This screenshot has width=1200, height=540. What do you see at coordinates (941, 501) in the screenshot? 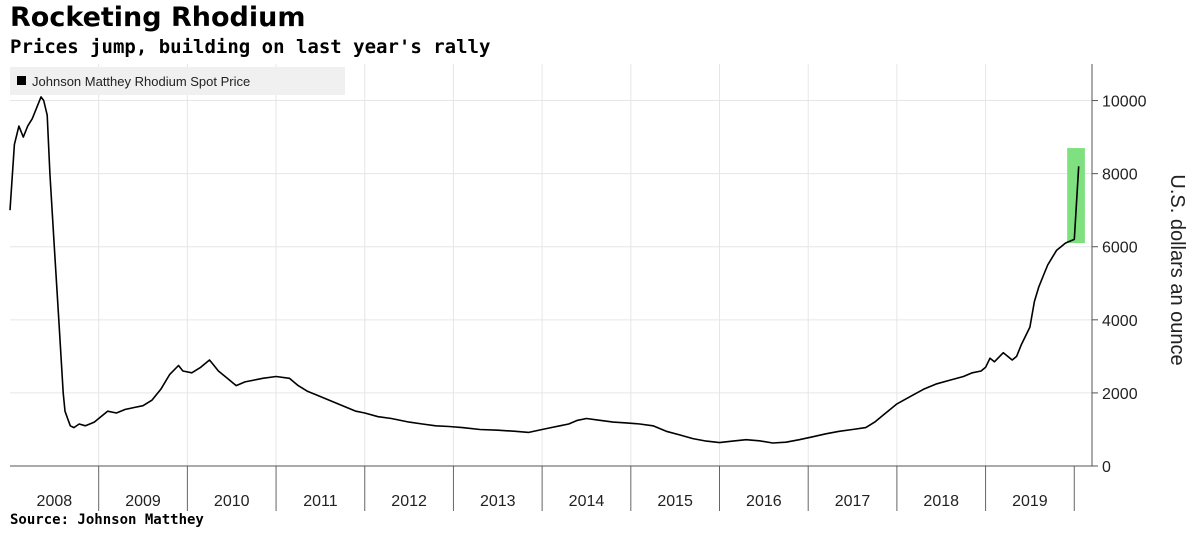
I see `x-tick-label: 2018` at bounding box center [941, 501].